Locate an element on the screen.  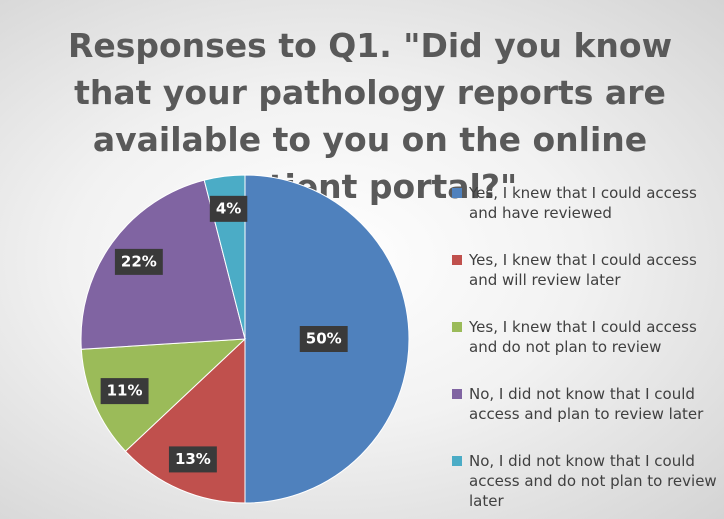
data-label: 4% is located at coordinates (228, 208).